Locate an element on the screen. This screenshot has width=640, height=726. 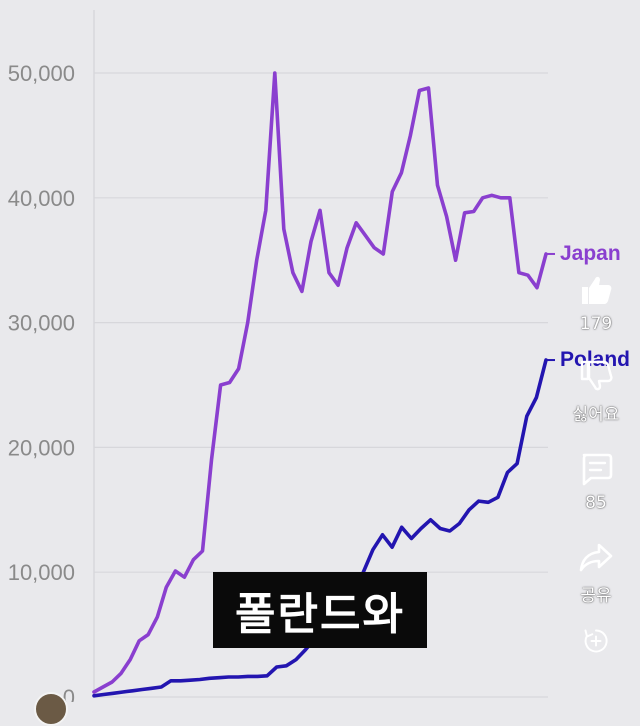
dislike-button: 싫어요 is located at coordinates (596, 390).